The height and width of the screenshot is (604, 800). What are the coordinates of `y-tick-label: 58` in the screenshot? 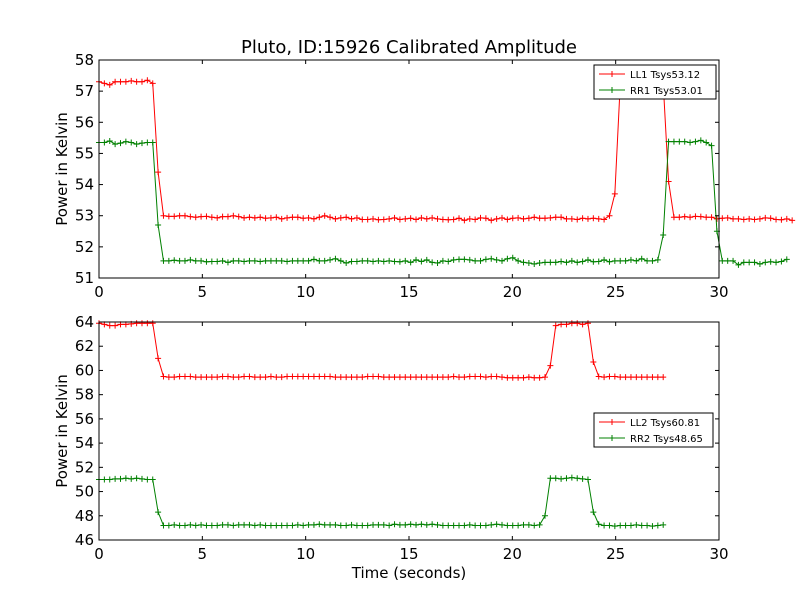 It's located at (84, 60).